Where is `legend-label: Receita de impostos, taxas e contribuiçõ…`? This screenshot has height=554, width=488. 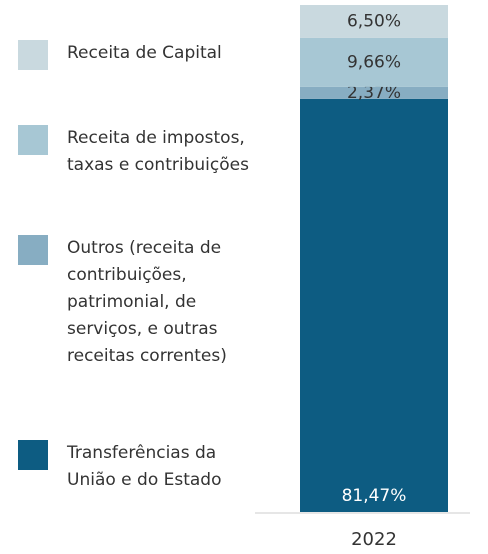 legend-label: Receita de impostos, taxas e contribuiçõ… is located at coordinates (158, 151).